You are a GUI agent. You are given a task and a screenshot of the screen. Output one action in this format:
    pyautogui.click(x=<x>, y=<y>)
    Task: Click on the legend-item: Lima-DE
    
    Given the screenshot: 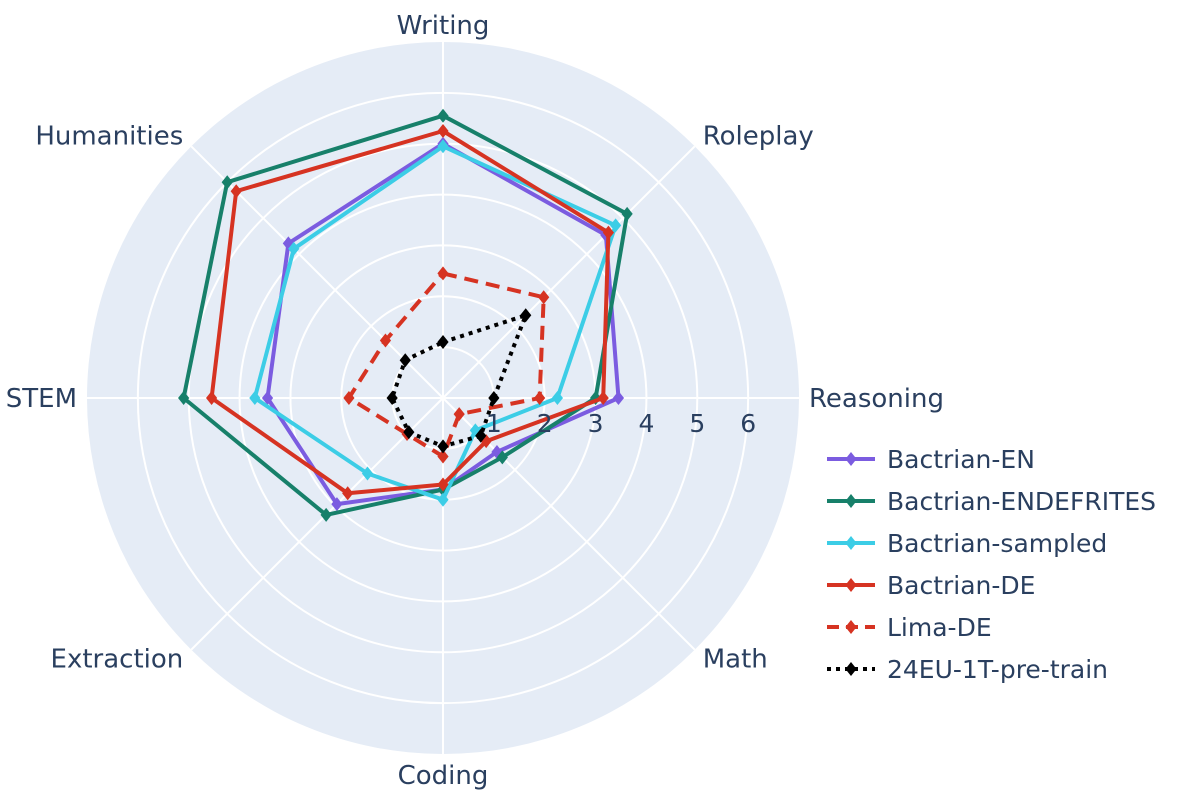 What is the action you would take?
    pyautogui.click(x=909, y=627)
    